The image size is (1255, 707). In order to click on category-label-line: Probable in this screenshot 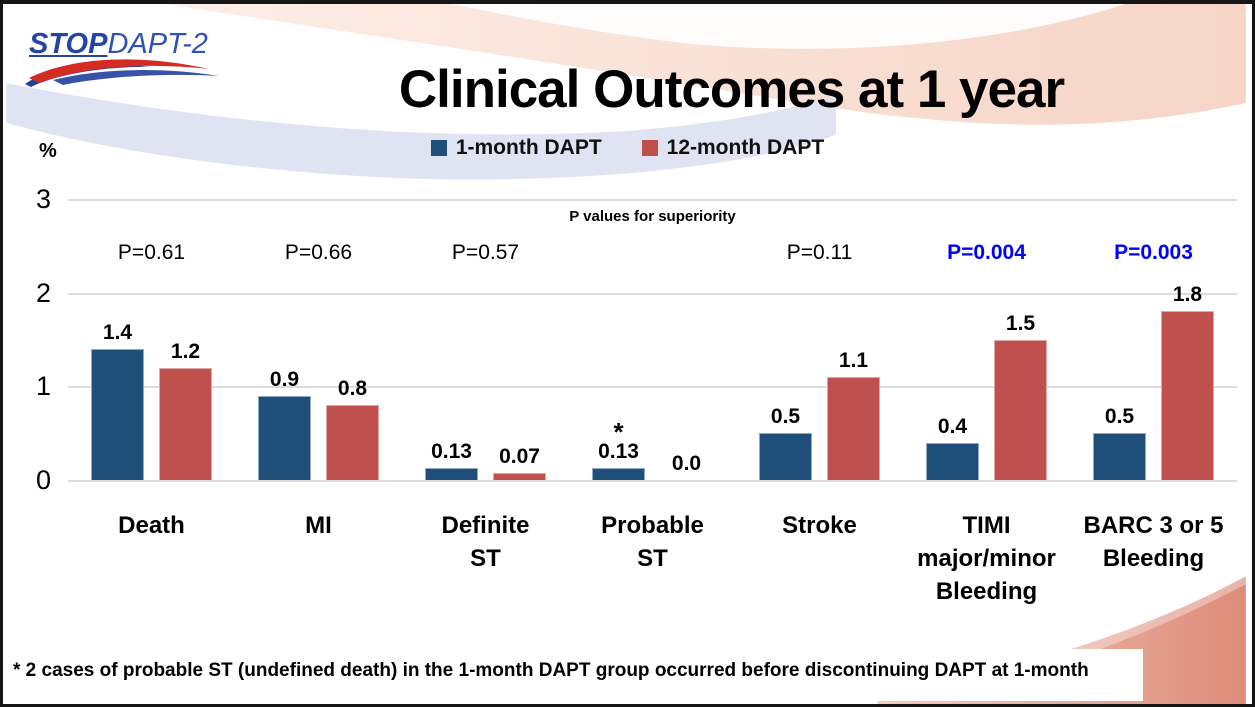, I will do `click(652, 525)`.